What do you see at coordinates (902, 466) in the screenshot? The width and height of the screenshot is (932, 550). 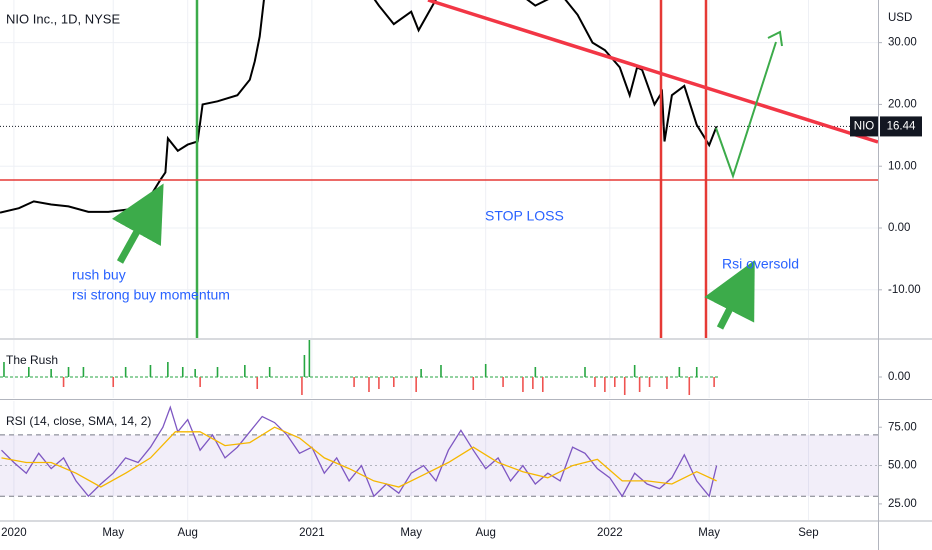 I see `y-tick-label: 50.00` at bounding box center [902, 466].